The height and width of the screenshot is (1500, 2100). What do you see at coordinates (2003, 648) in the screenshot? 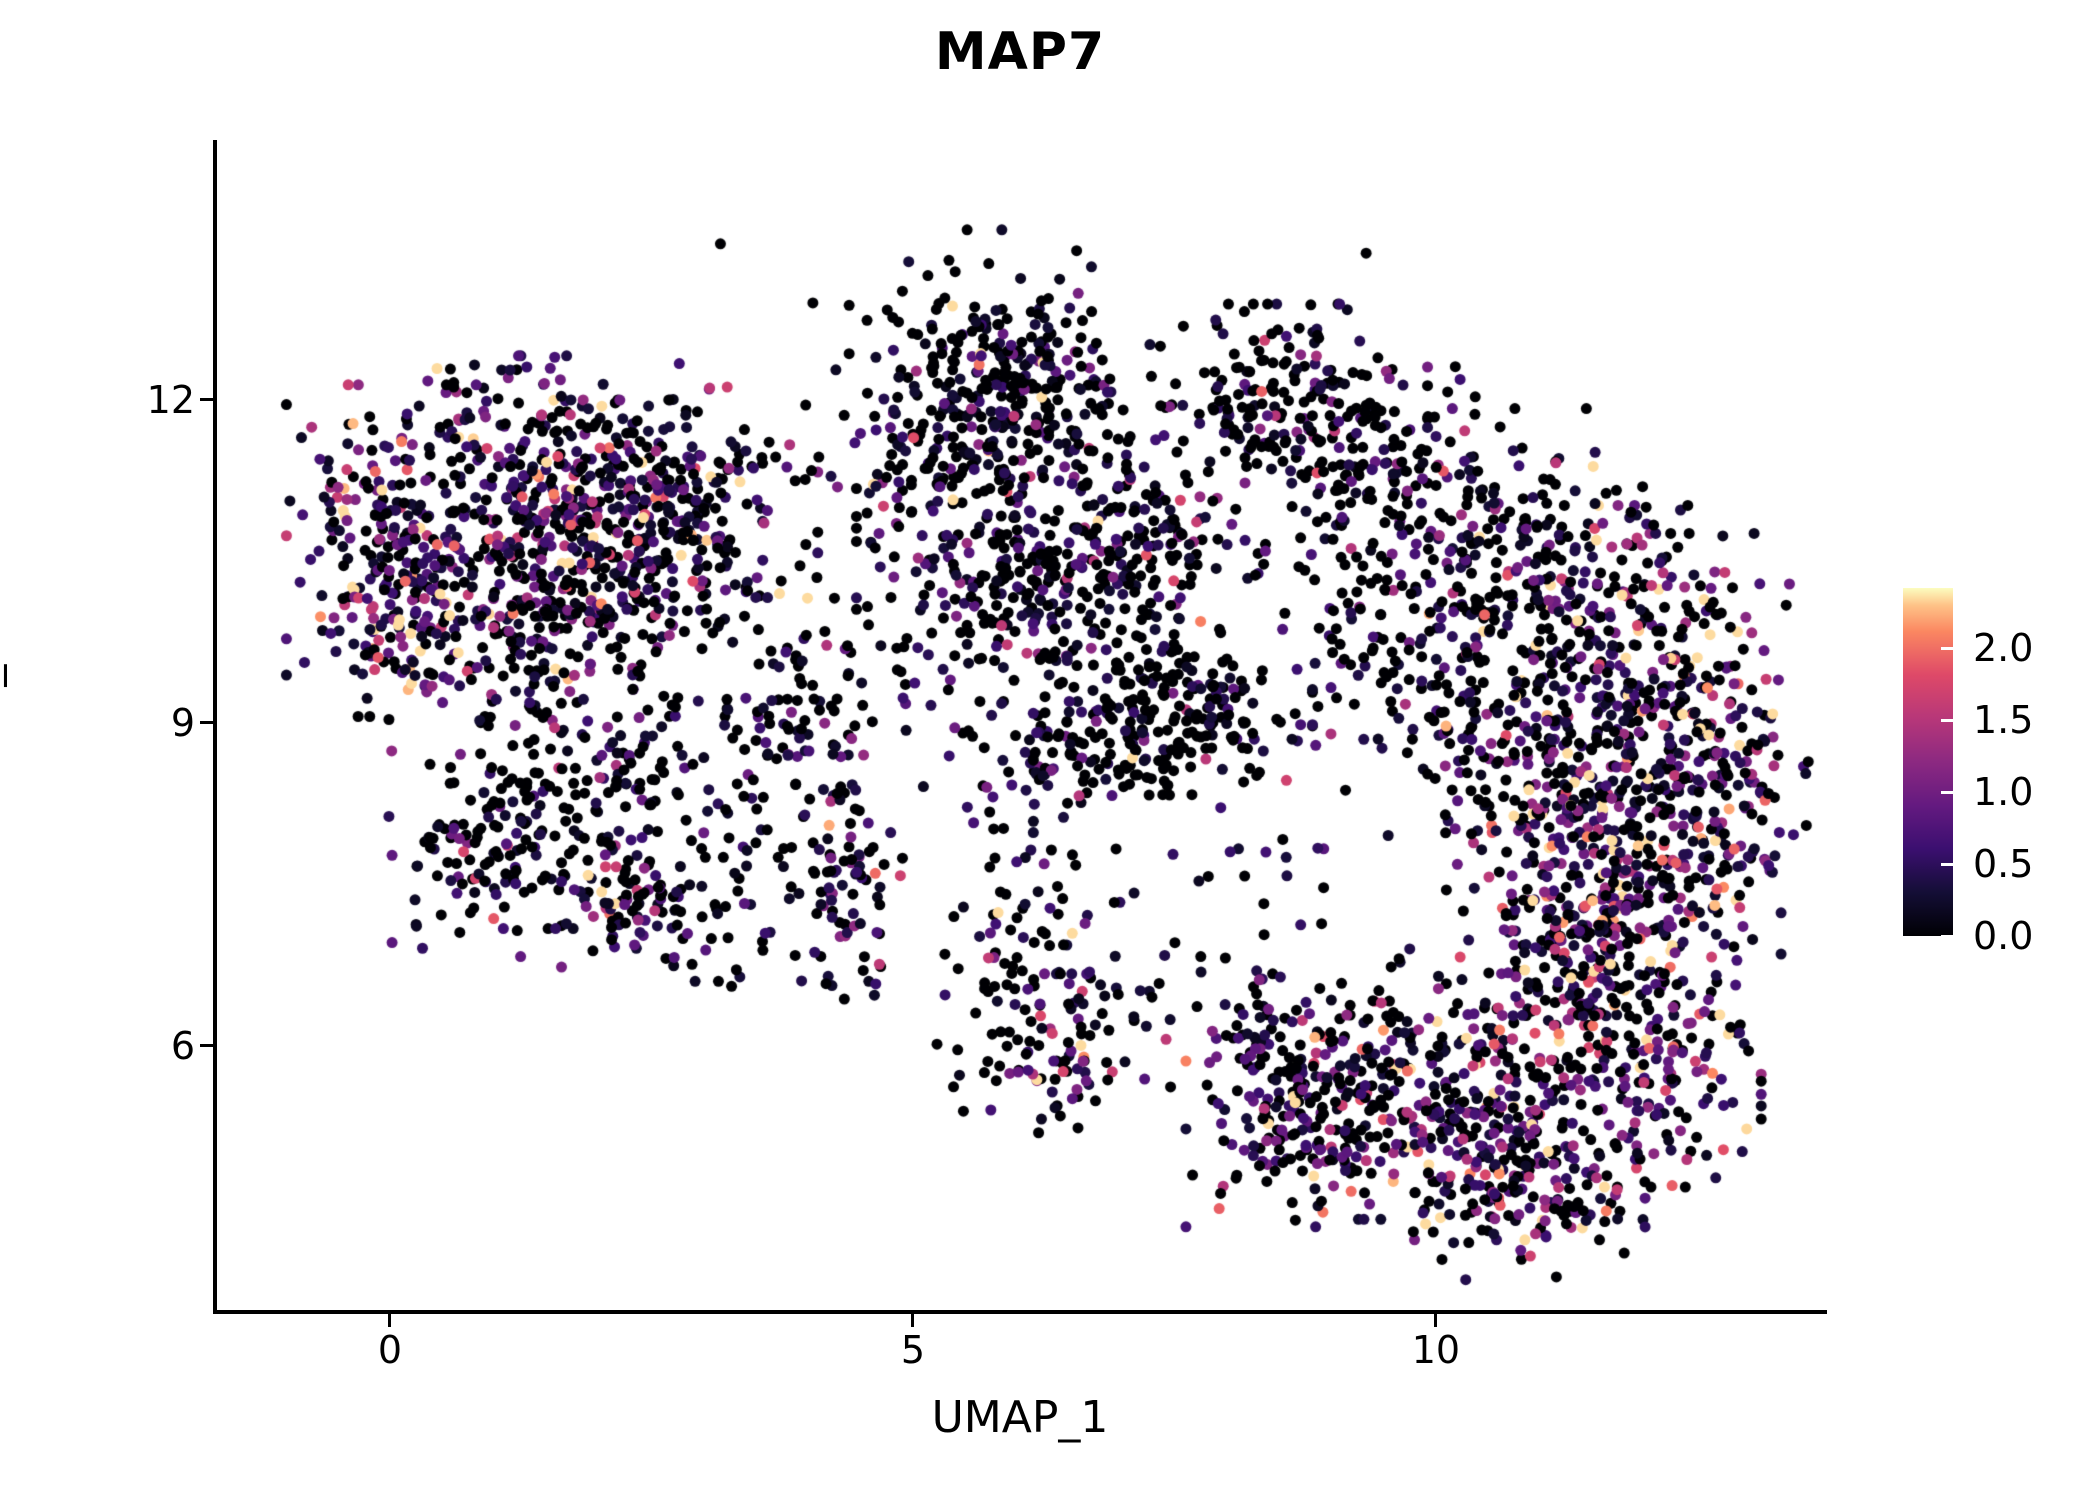
I see `colorbar-tick-label: 2.0` at bounding box center [2003, 648].